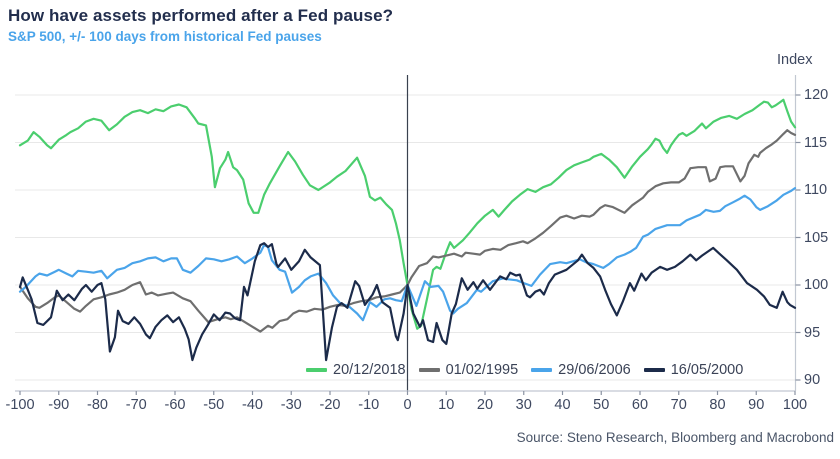 The height and width of the screenshot is (459, 840). Describe the element at coordinates (816, 190) in the screenshot. I see `y-tick-label-110: 110` at that location.